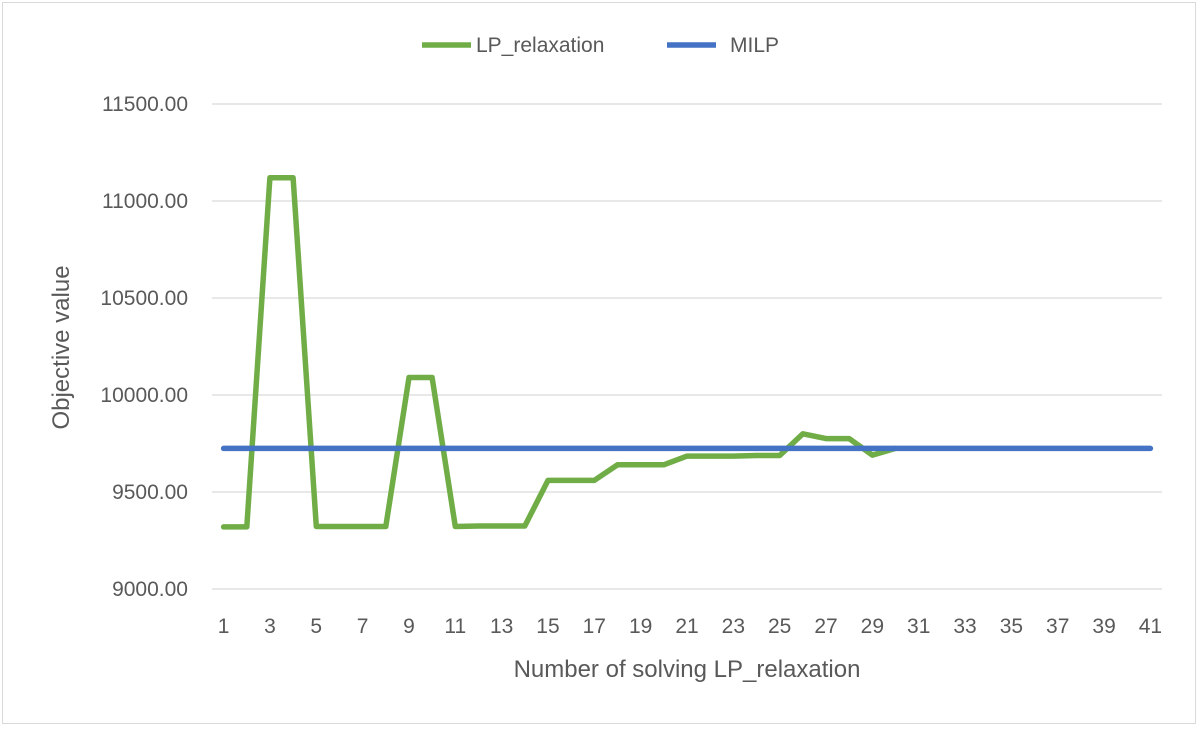 The height and width of the screenshot is (730, 1200). I want to click on x-tick-label: 29, so click(872, 626).